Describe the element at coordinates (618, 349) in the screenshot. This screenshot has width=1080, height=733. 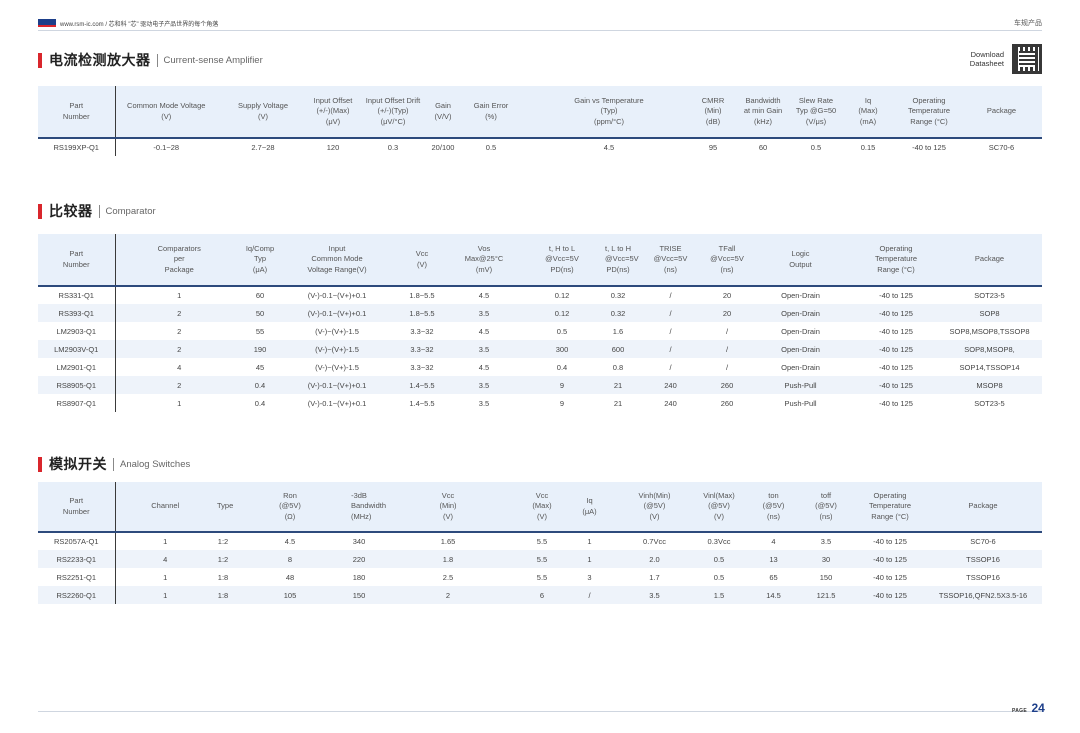
I see `table-cell: 600` at that location.